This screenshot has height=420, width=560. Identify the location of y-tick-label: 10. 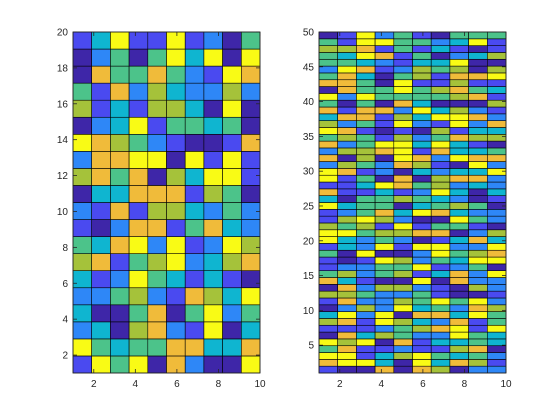
(63, 212).